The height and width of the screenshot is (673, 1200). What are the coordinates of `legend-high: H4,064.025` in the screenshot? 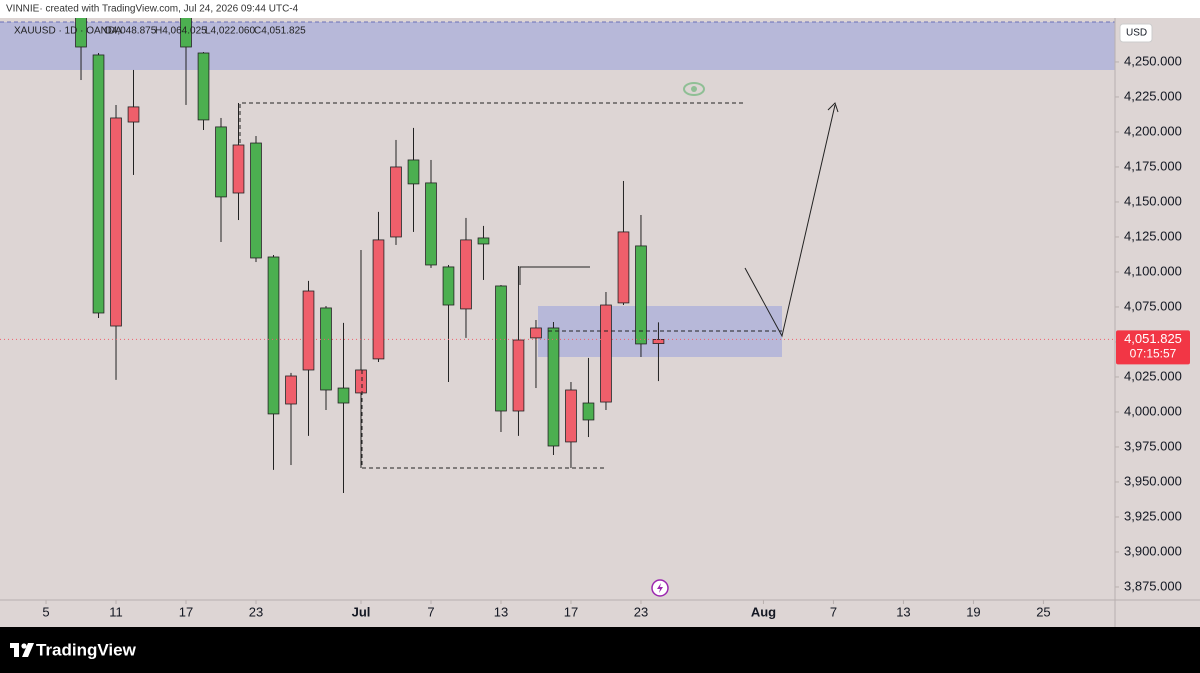 It's located at (181, 31).